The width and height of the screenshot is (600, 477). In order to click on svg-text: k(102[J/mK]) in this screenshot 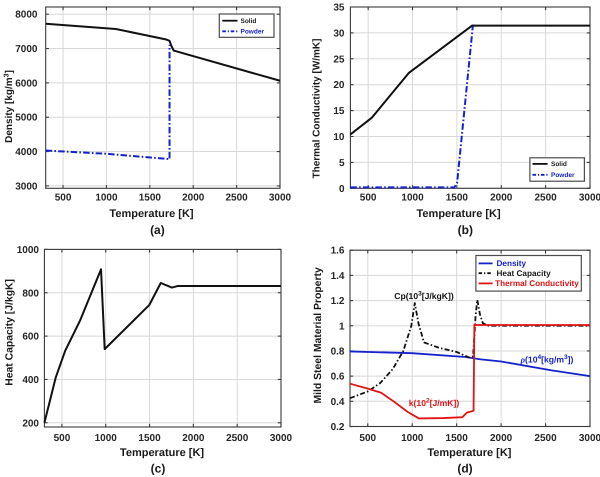, I will do `click(434, 403)`.